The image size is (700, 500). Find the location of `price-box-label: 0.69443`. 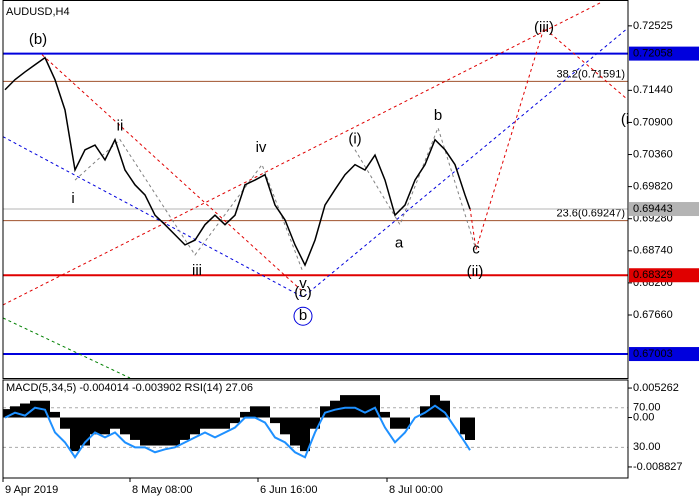

price-box-label: 0.69443 is located at coordinates (653, 209).